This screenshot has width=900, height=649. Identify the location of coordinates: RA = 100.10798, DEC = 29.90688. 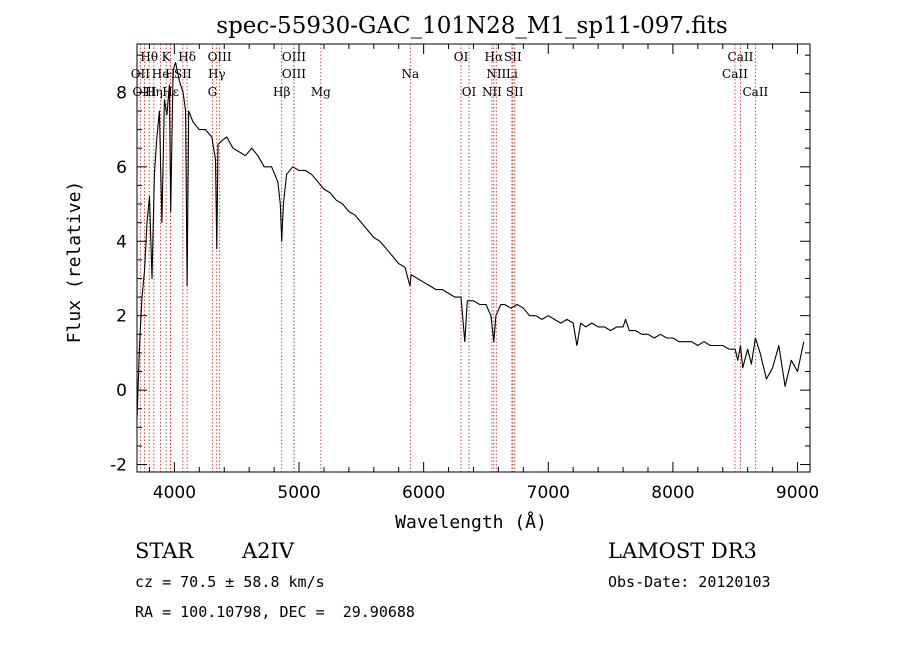
(275, 612).